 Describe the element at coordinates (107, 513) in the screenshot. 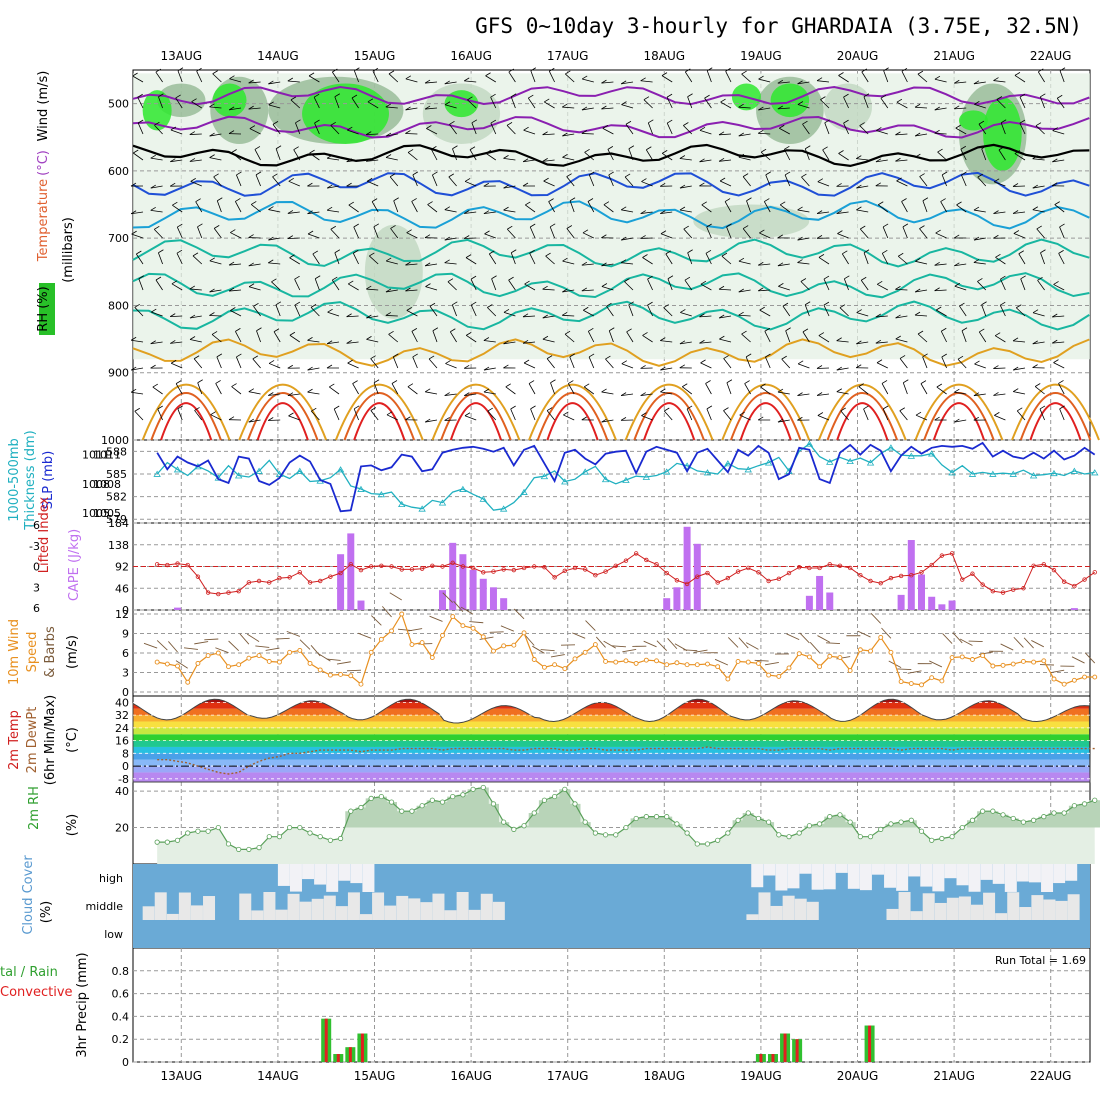

I see `ytick-slp-hidden: 1005` at that location.